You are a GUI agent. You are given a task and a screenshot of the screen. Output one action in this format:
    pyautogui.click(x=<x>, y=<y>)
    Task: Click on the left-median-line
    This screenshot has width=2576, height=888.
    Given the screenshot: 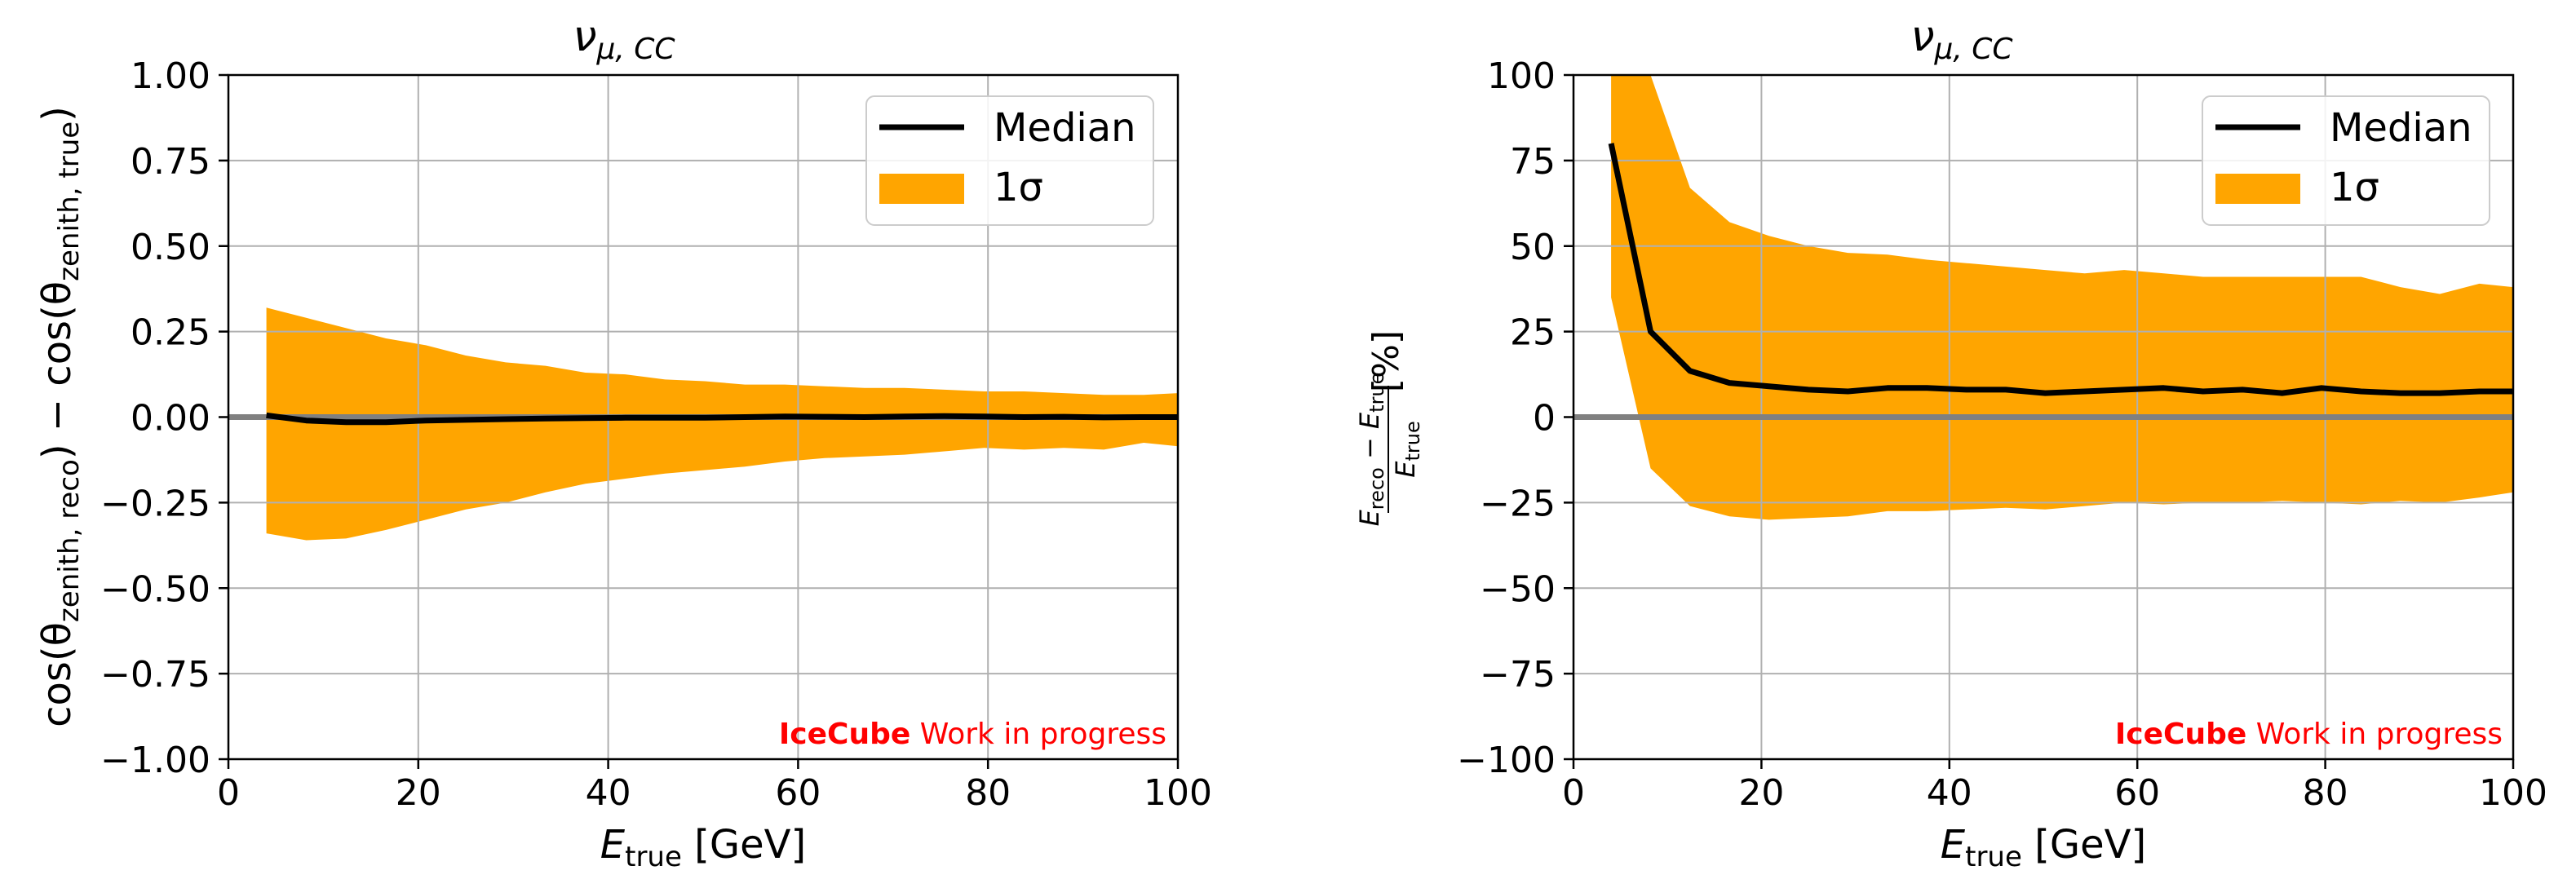 What is the action you would take?
    pyautogui.click(x=722, y=419)
    